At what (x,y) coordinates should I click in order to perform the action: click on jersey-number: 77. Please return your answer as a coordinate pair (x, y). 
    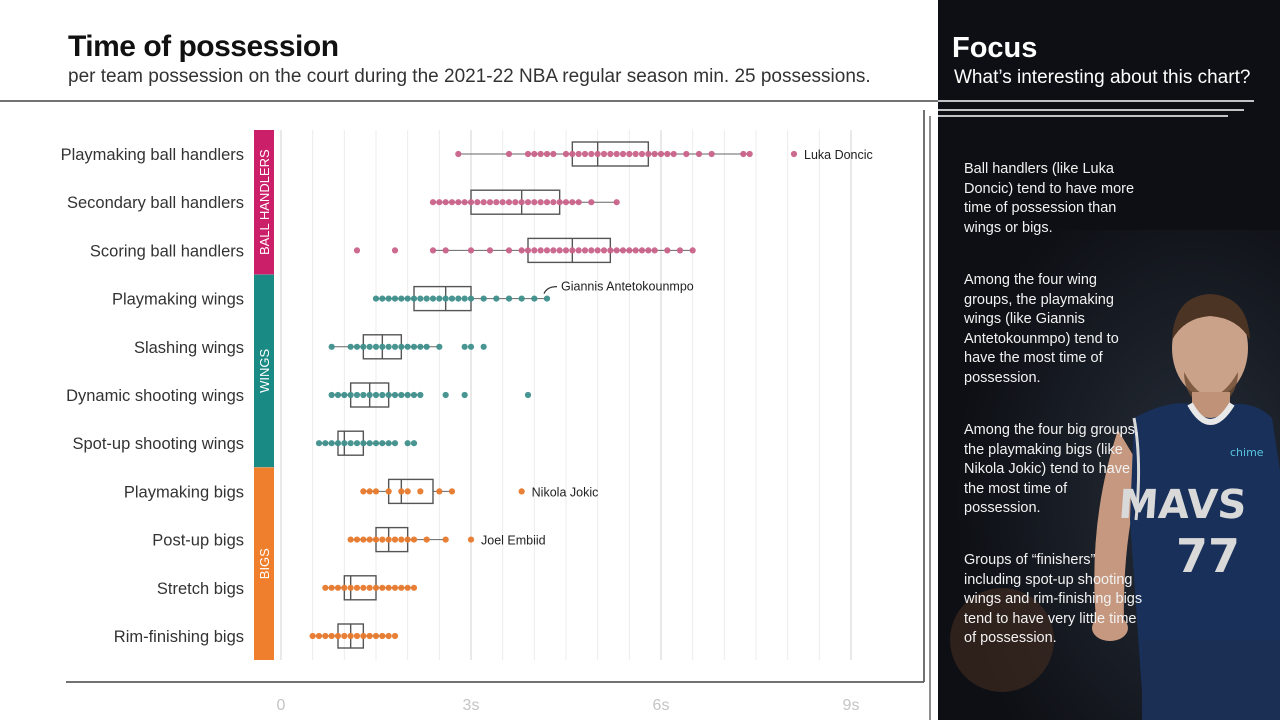
    Looking at the image, I should click on (1208, 556).